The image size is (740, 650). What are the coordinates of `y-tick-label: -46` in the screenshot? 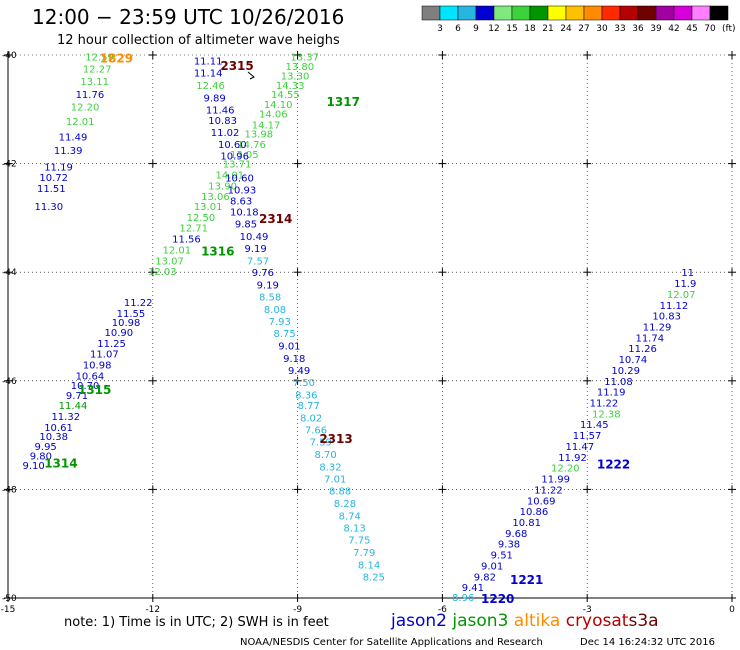 It's located at (9, 382).